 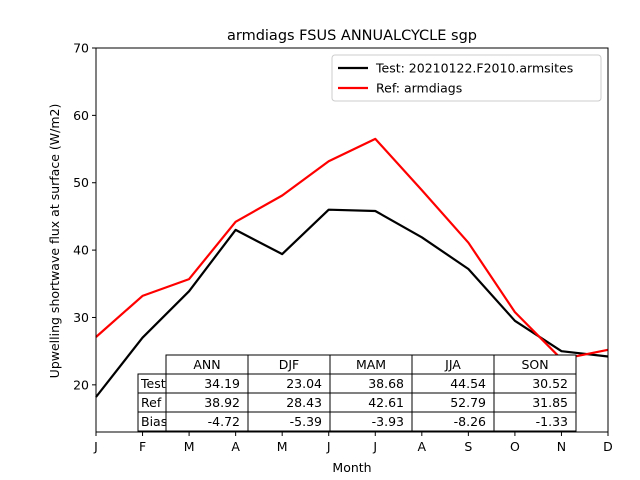 I want to click on table-value: 31.85, so click(x=550, y=402).